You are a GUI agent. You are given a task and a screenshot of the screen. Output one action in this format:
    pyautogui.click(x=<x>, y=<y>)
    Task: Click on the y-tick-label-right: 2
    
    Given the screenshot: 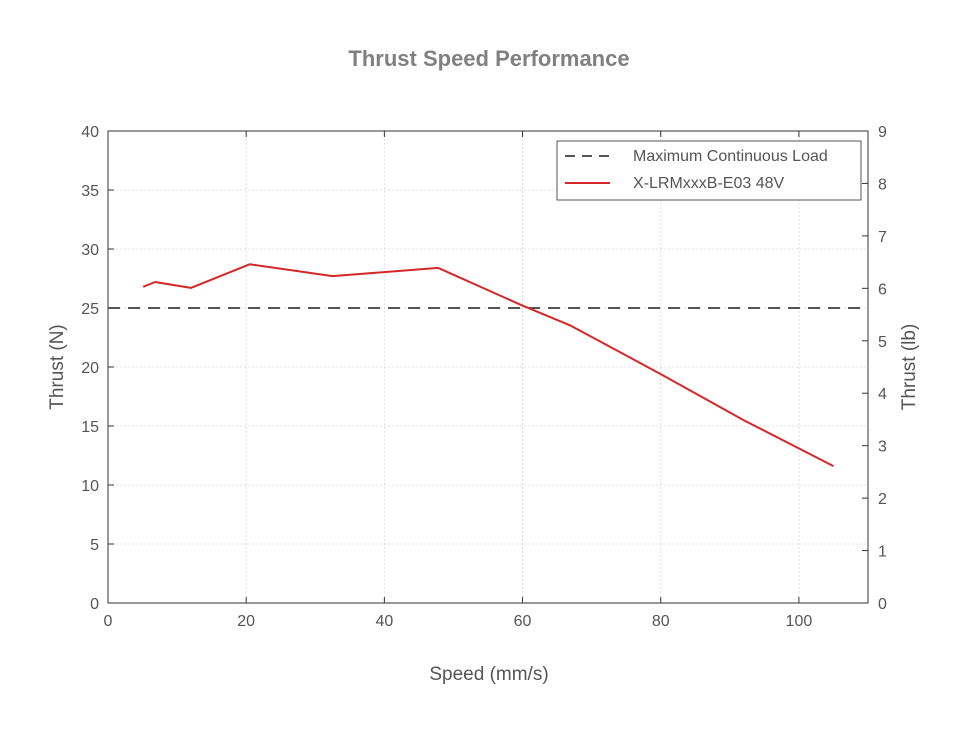 What is the action you would take?
    pyautogui.click(x=882, y=499)
    